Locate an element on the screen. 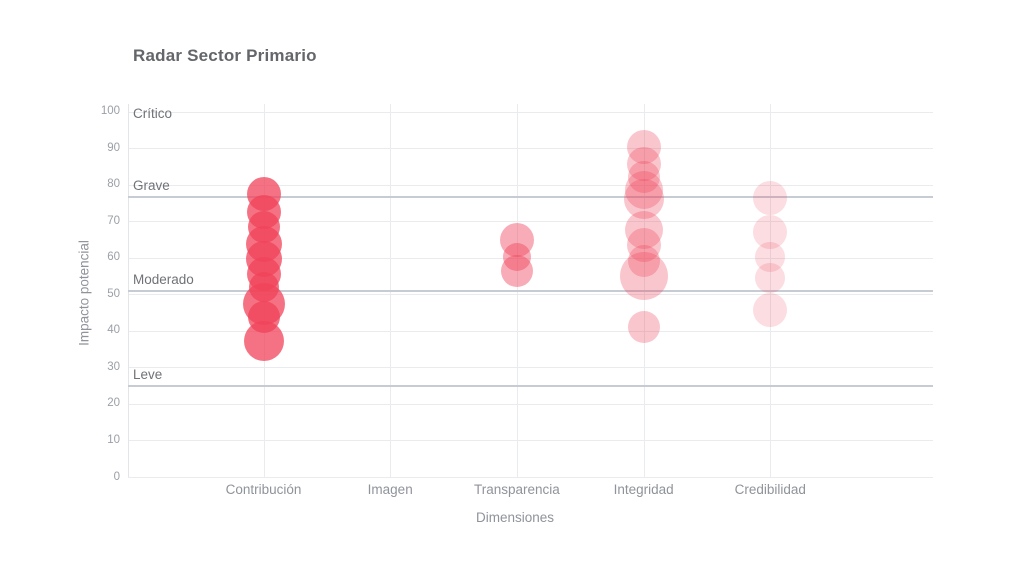 This screenshot has height=576, width=1024. x-category-label: Transparencia is located at coordinates (516, 489).